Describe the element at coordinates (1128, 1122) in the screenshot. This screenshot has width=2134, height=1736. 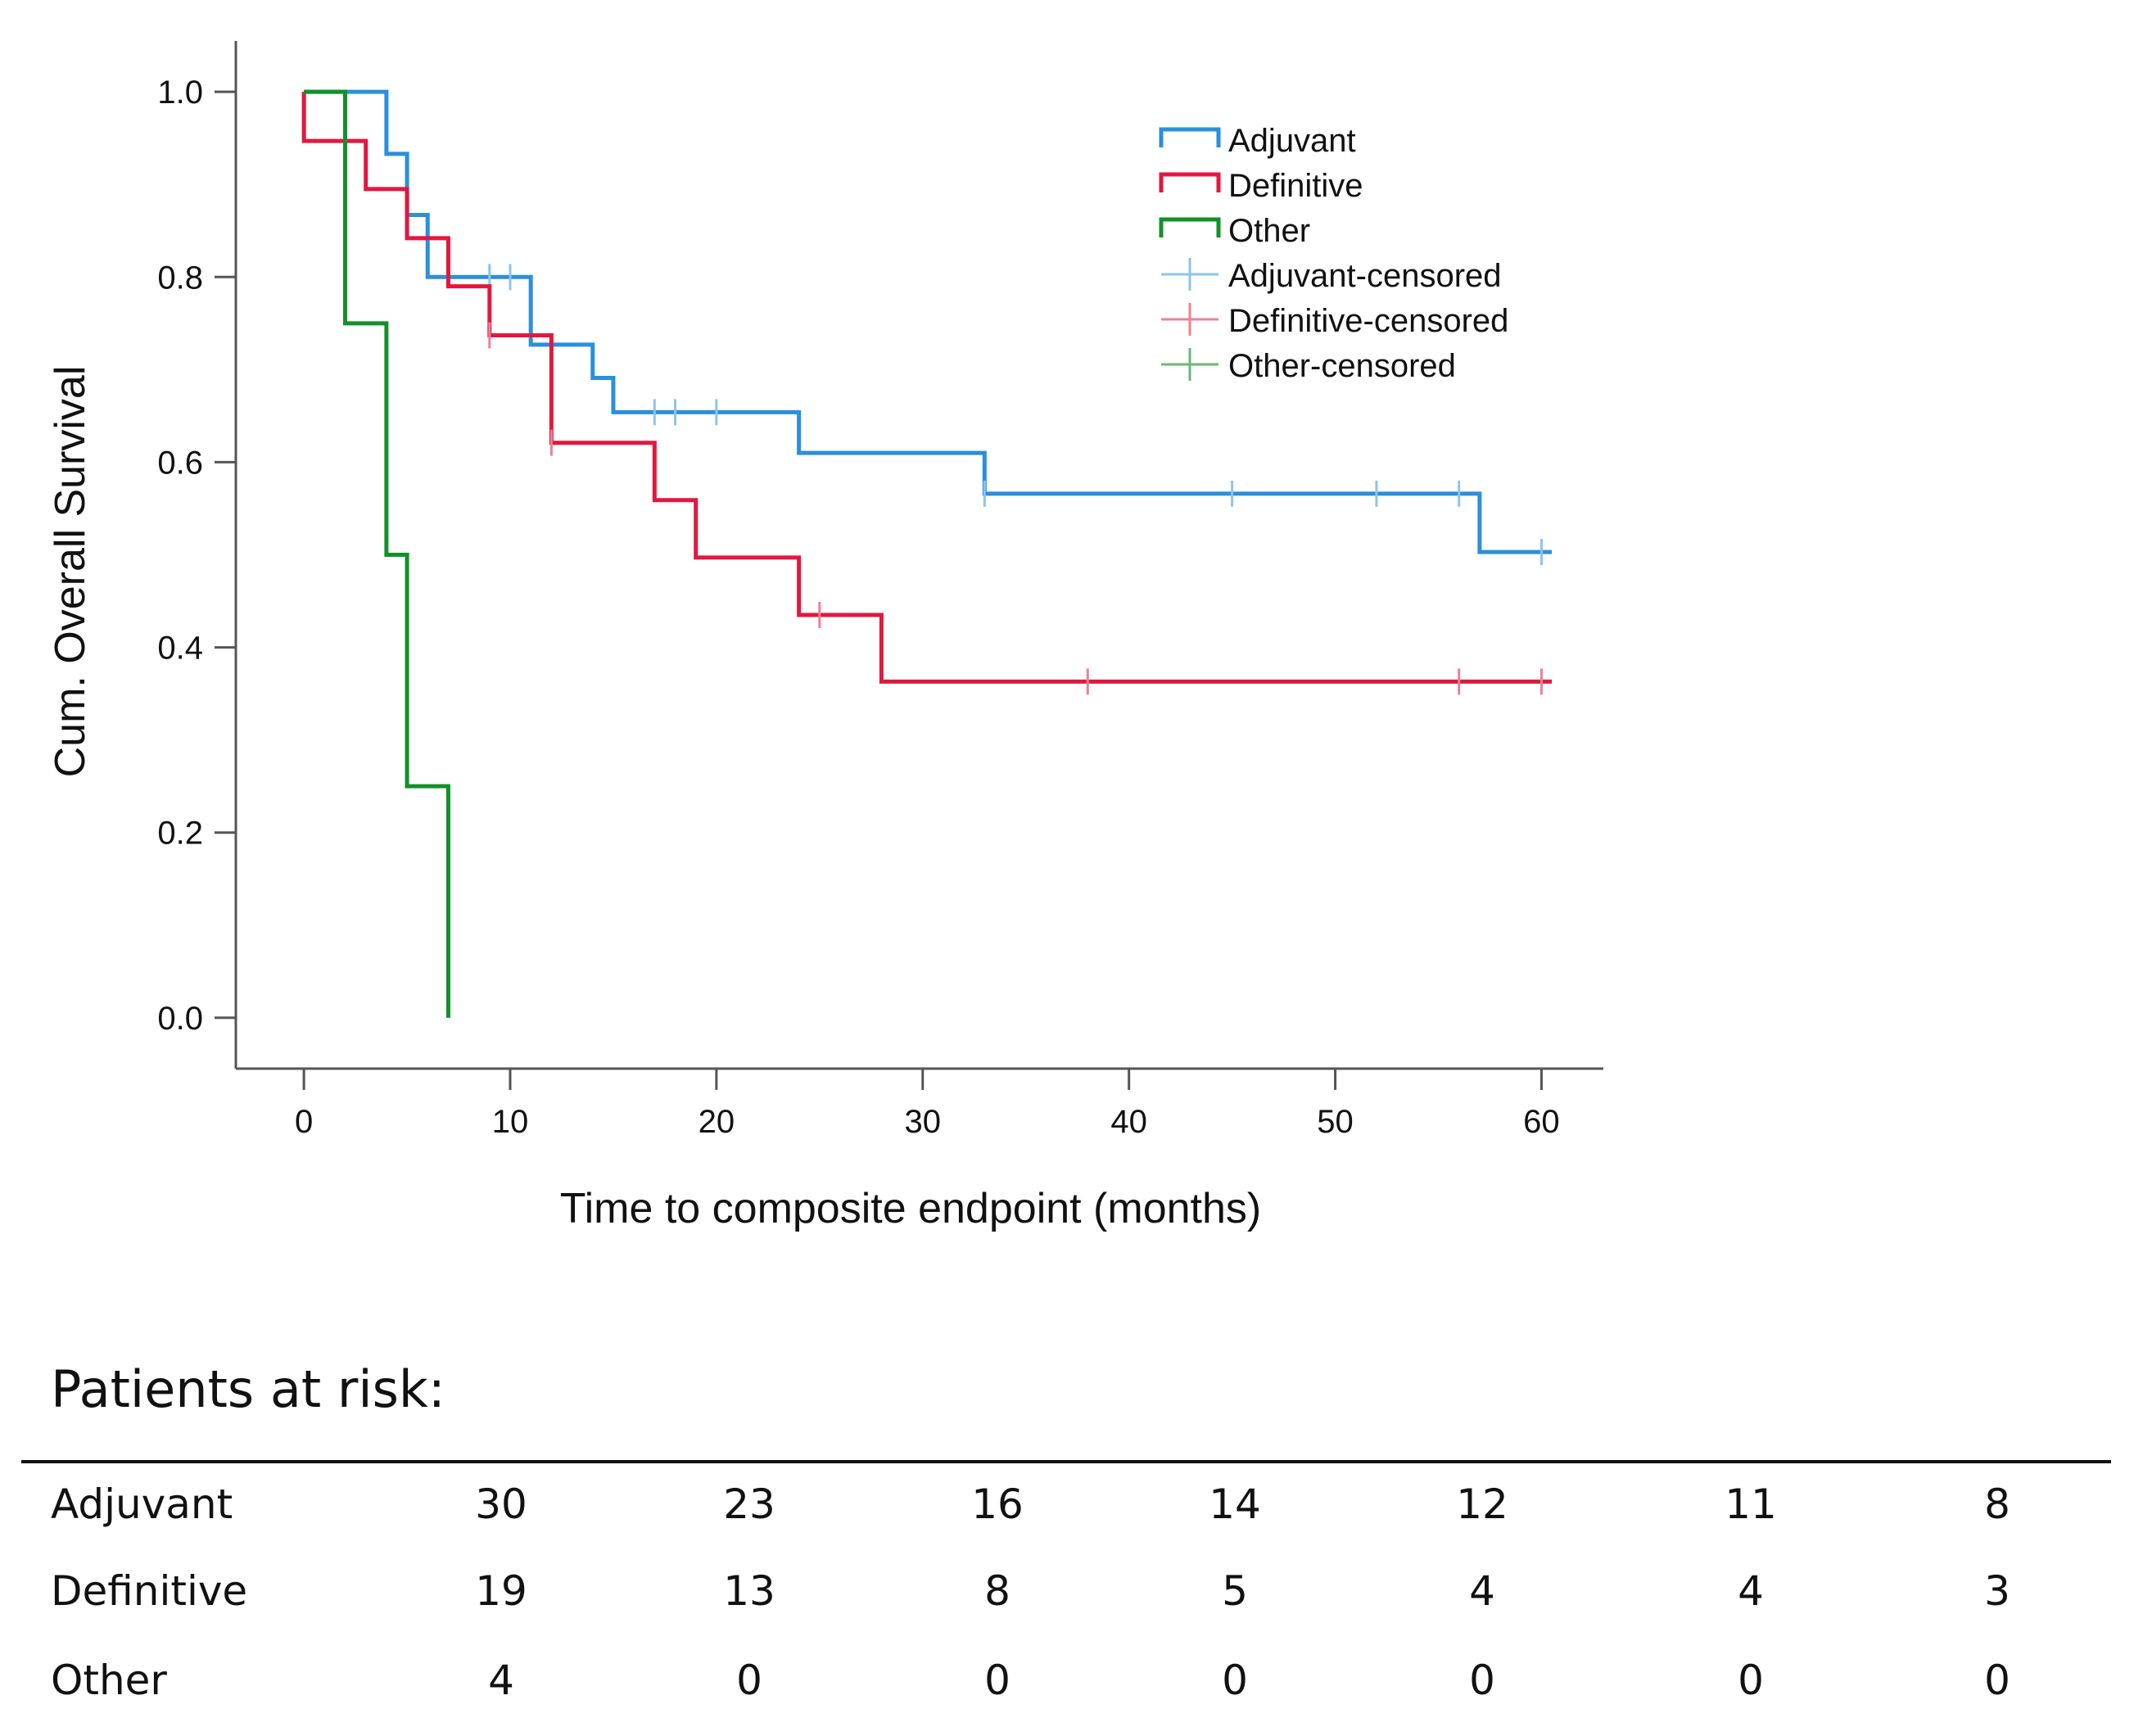
I see `x-tick-label: 40` at that location.